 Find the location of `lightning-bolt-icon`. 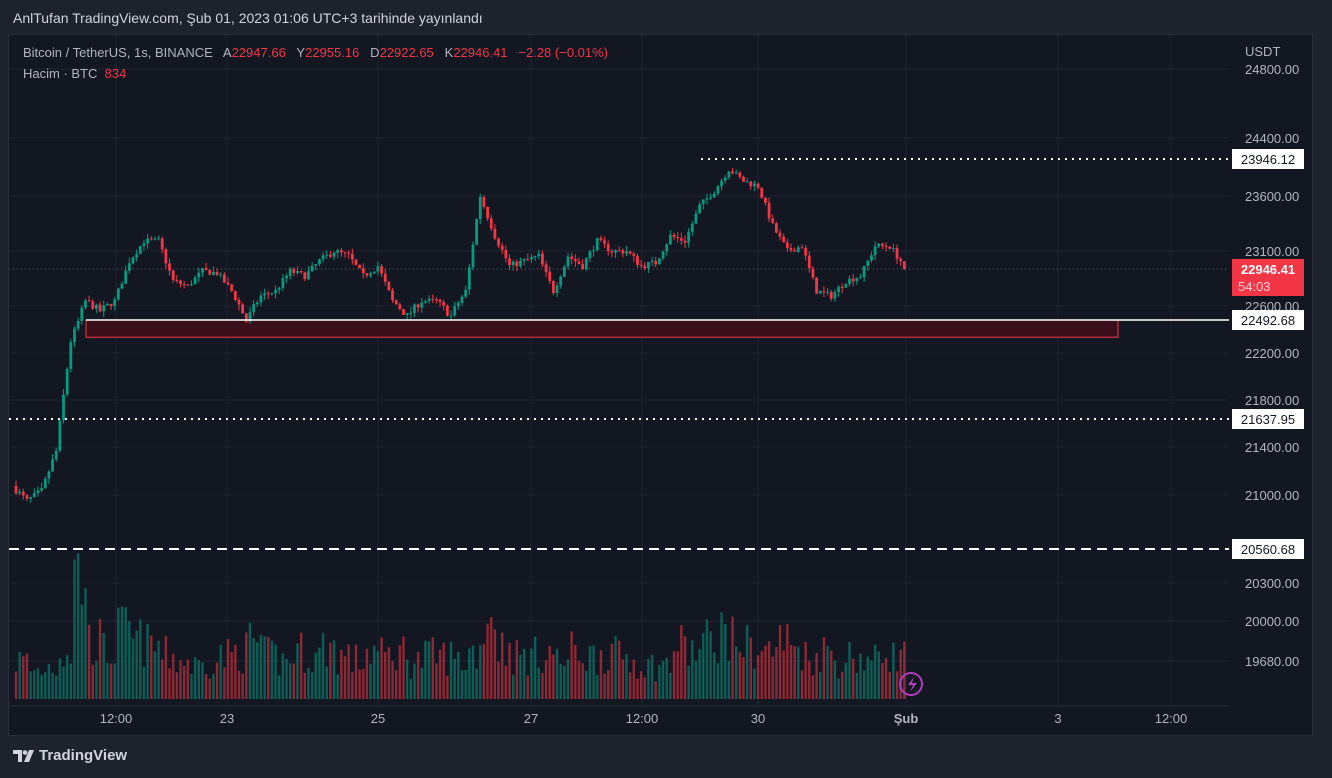

lightning-bolt-icon is located at coordinates (912, 684).